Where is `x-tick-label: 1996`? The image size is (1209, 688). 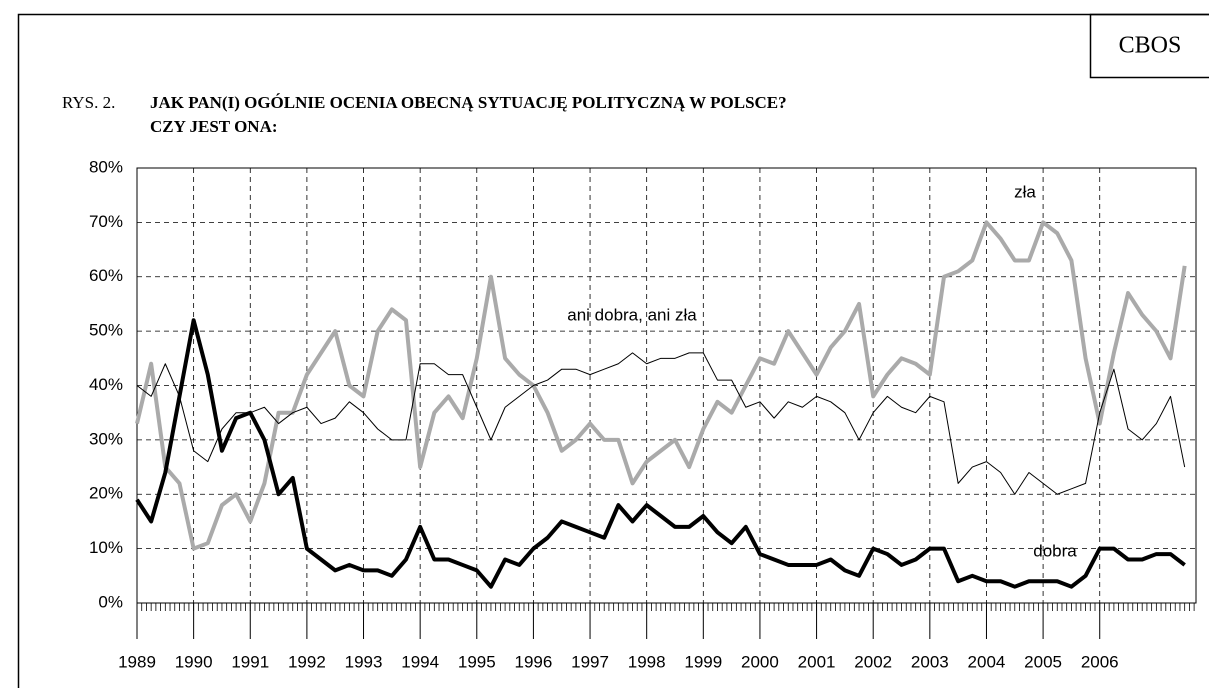 x-tick-label: 1996 is located at coordinates (534, 661).